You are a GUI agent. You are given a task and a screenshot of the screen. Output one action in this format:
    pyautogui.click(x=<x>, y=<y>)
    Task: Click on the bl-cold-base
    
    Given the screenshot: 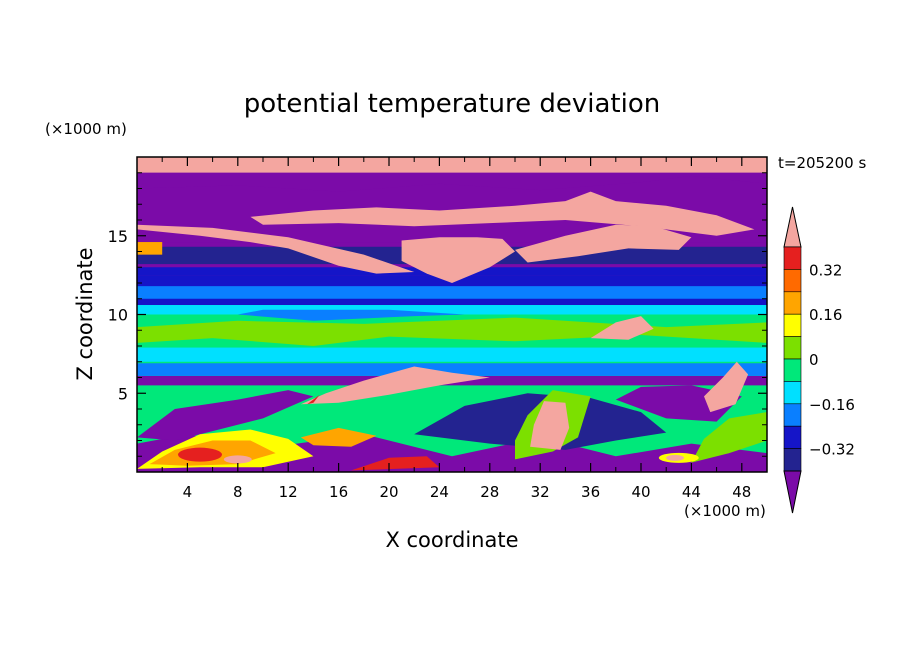 What is the action you would take?
    pyautogui.click(x=452, y=453)
    